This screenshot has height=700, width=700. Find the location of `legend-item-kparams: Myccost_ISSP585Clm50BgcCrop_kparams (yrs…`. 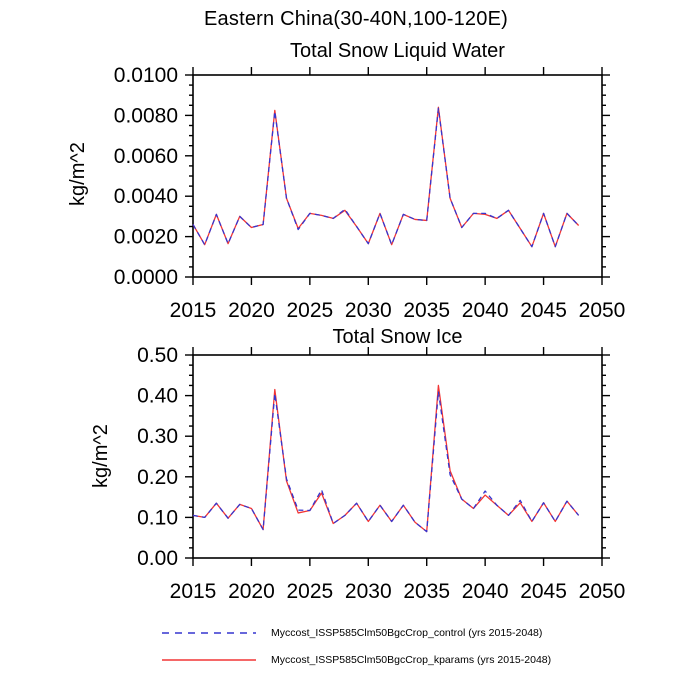

legend-item-kparams: Myccost_ISSP585Clm50BgcCrop_kparams (yrs… is located at coordinates (355, 660).